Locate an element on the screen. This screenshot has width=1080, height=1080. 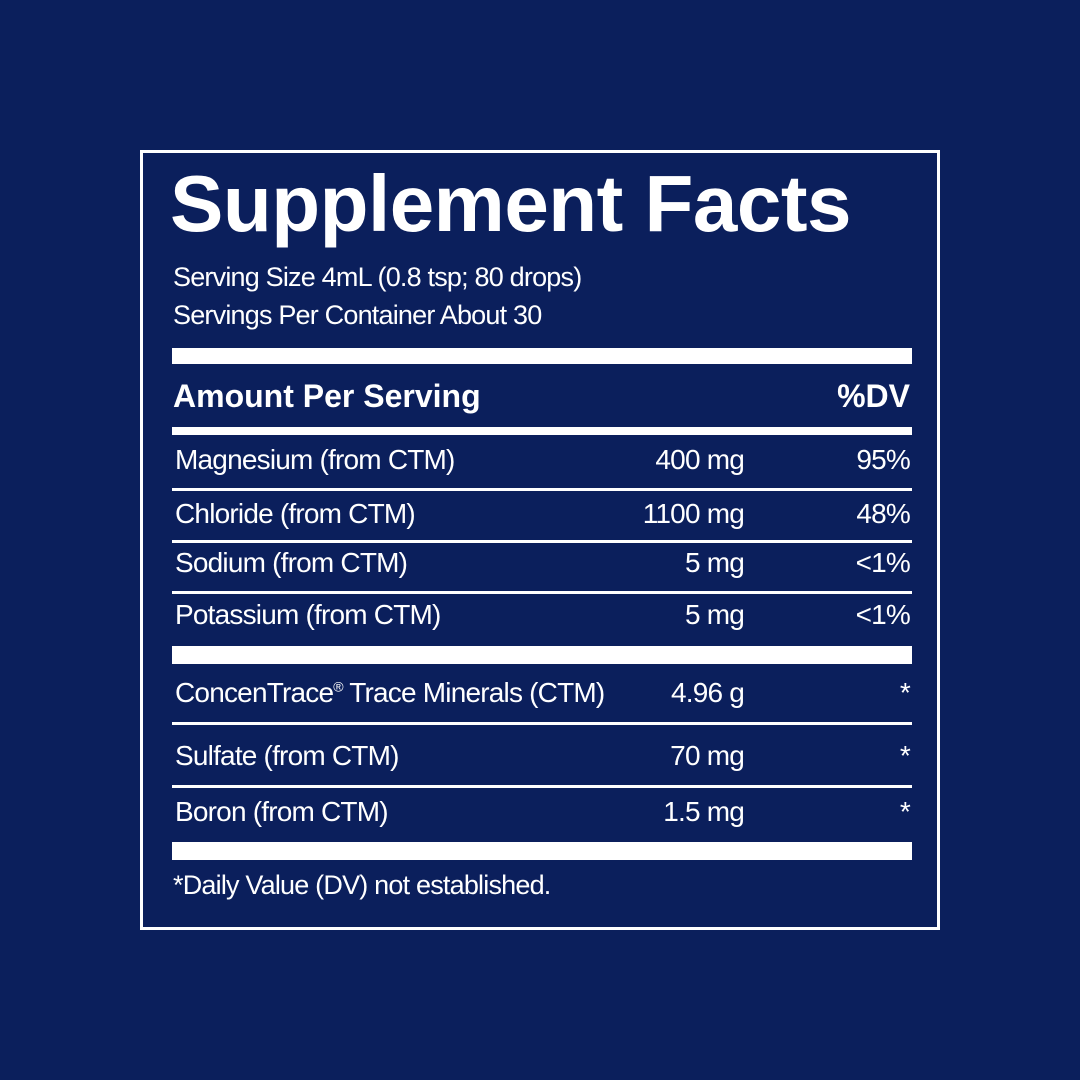
servings-per-container: Servings Per Container About 30 is located at coordinates (357, 315).